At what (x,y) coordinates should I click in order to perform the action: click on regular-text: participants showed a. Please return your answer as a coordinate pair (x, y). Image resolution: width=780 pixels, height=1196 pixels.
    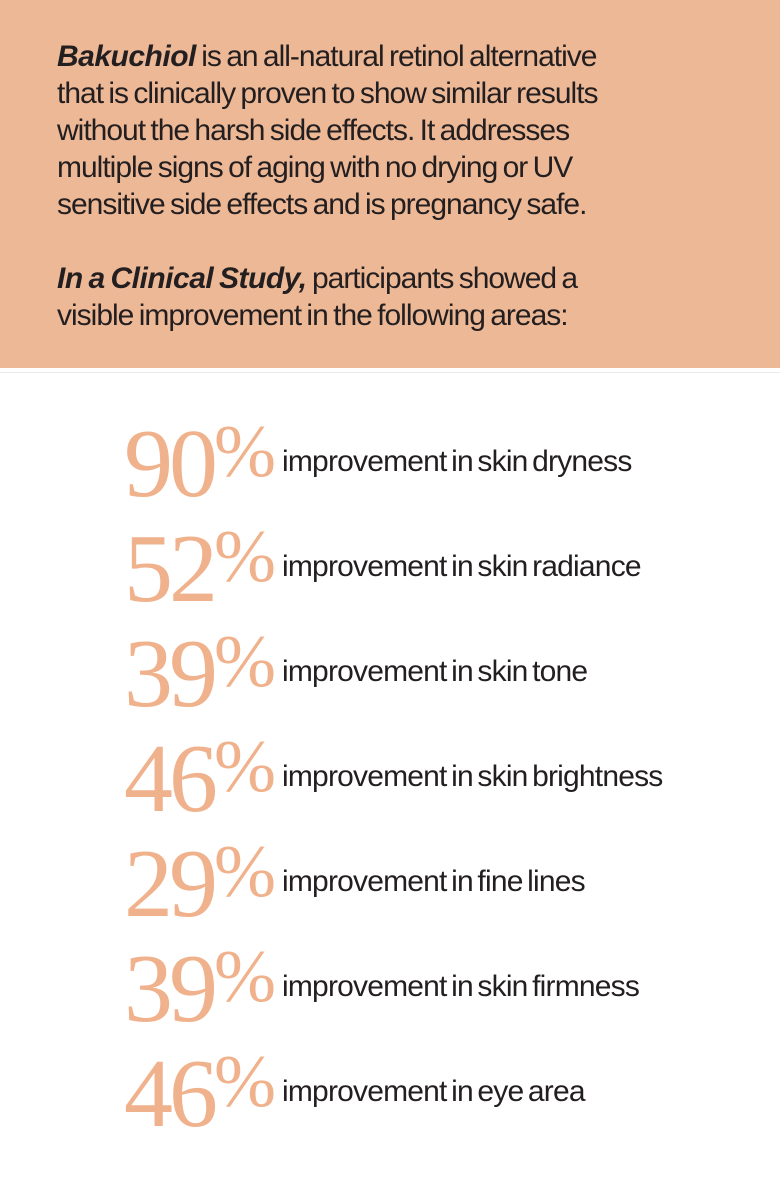
    Looking at the image, I should click on (442, 278).